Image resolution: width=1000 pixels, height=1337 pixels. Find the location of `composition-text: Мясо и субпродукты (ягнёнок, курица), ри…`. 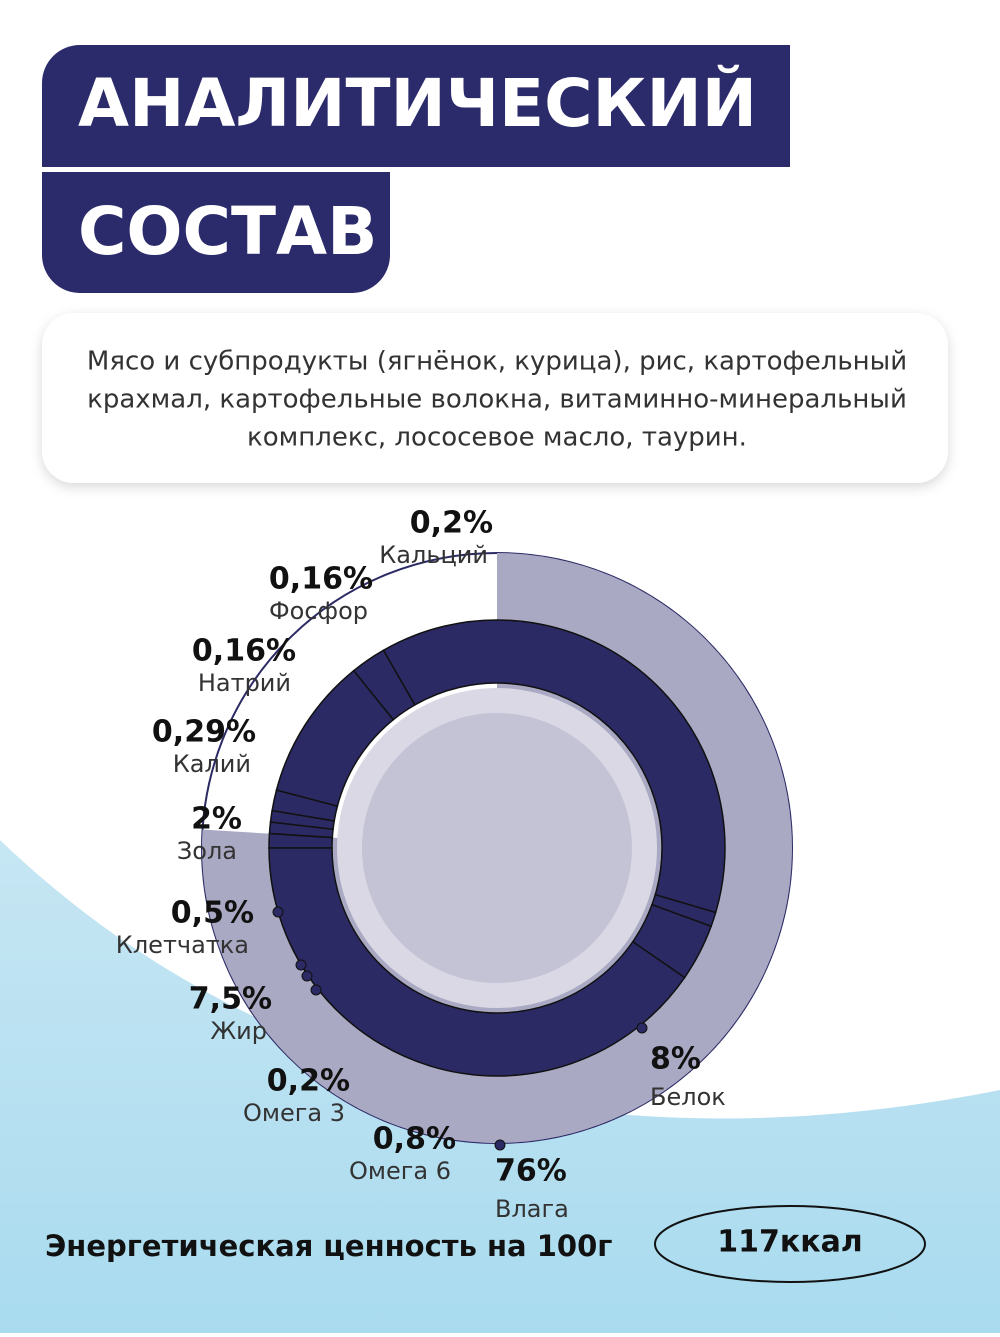

composition-text: Мясо и субпродукты (ягнёнок, курица), ри… is located at coordinates (497, 362).